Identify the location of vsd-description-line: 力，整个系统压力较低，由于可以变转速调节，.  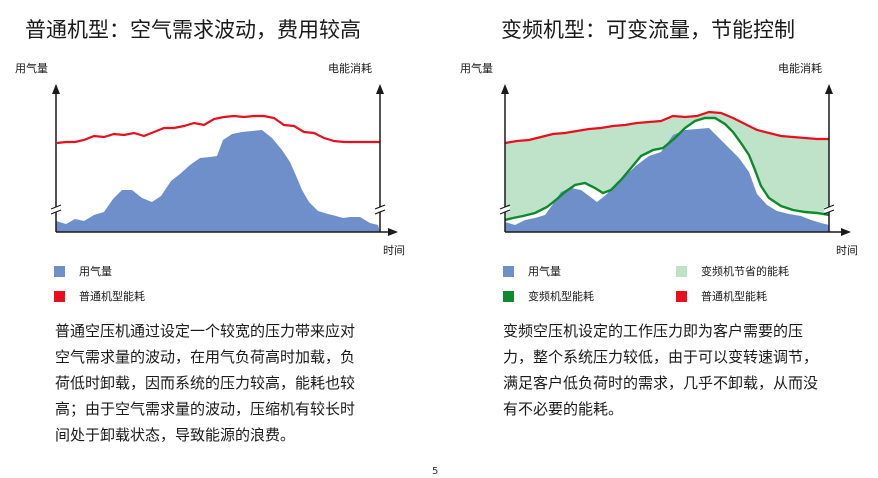
(661, 357).